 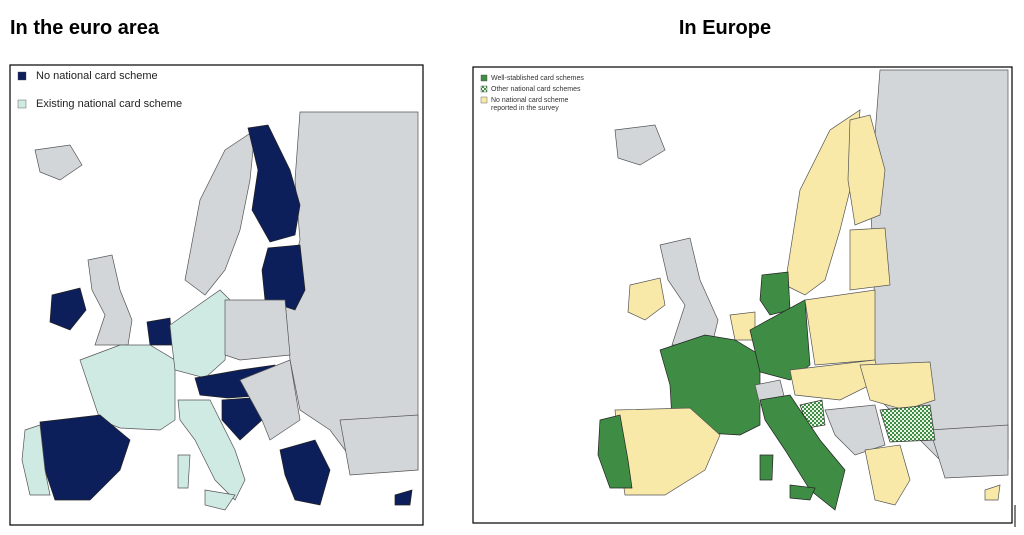 What do you see at coordinates (85, 28) in the screenshot?
I see `panel-title: In the euro area` at bounding box center [85, 28].